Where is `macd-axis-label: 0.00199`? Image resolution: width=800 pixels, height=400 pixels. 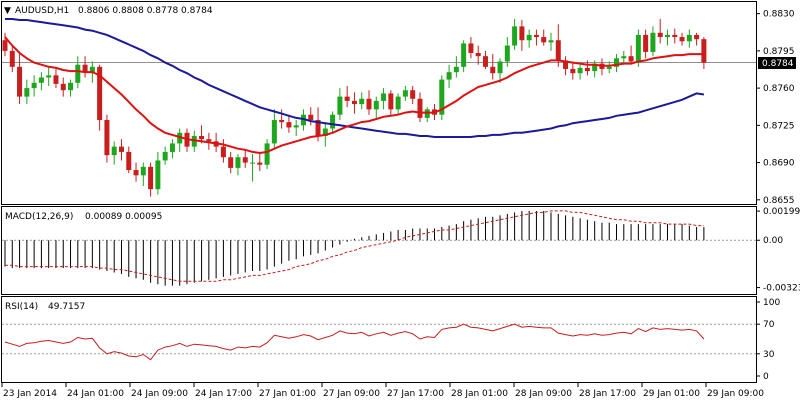
macd-axis-label: 0.00199 is located at coordinates (781, 212).